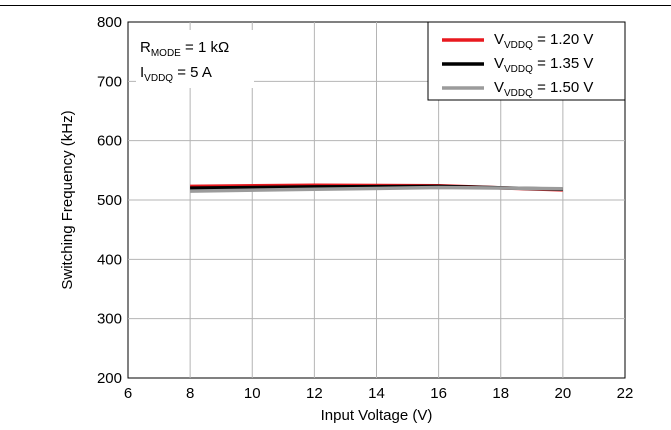  Describe the element at coordinates (109, 319) in the screenshot. I see `y-tick-label: 300` at that location.